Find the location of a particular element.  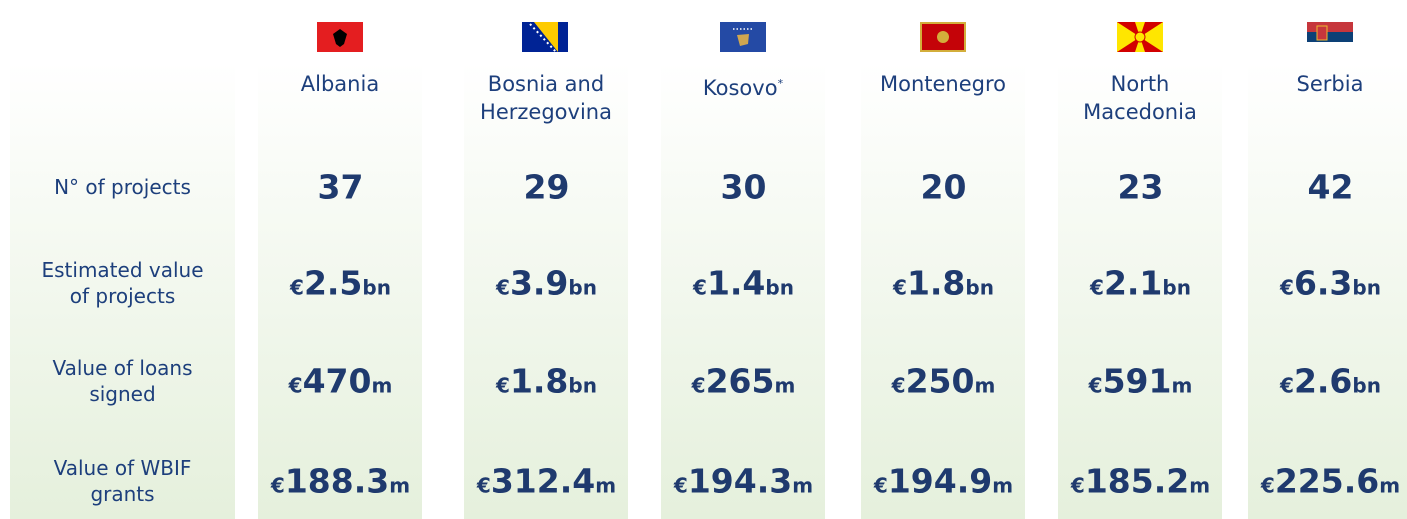

country-name: Serbia is located at coordinates (1328, 84).